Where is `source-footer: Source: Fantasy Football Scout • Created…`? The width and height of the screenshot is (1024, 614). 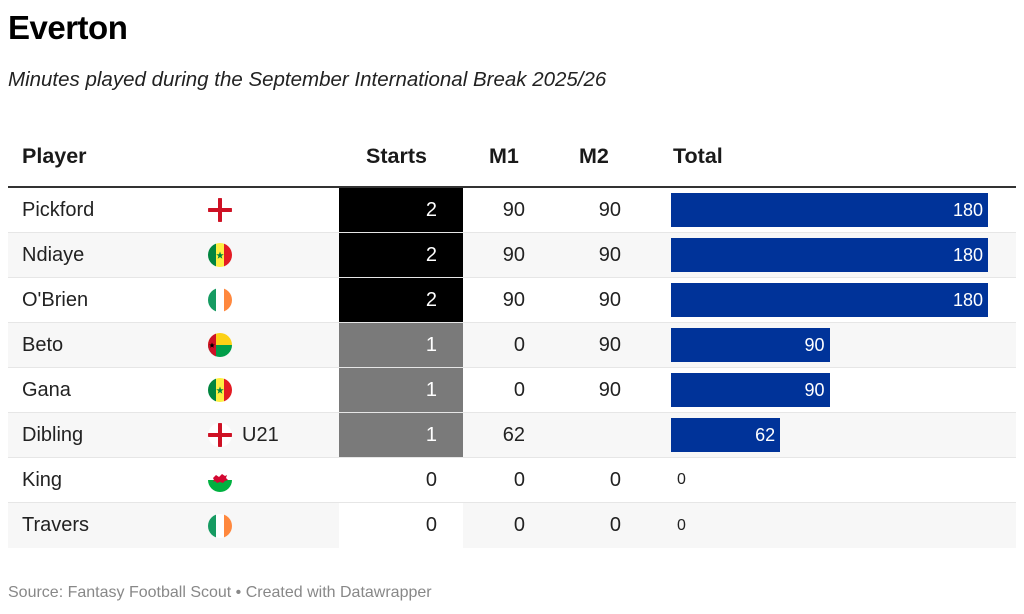 source-footer: Source: Fantasy Football Scout • Created… is located at coordinates (220, 592).